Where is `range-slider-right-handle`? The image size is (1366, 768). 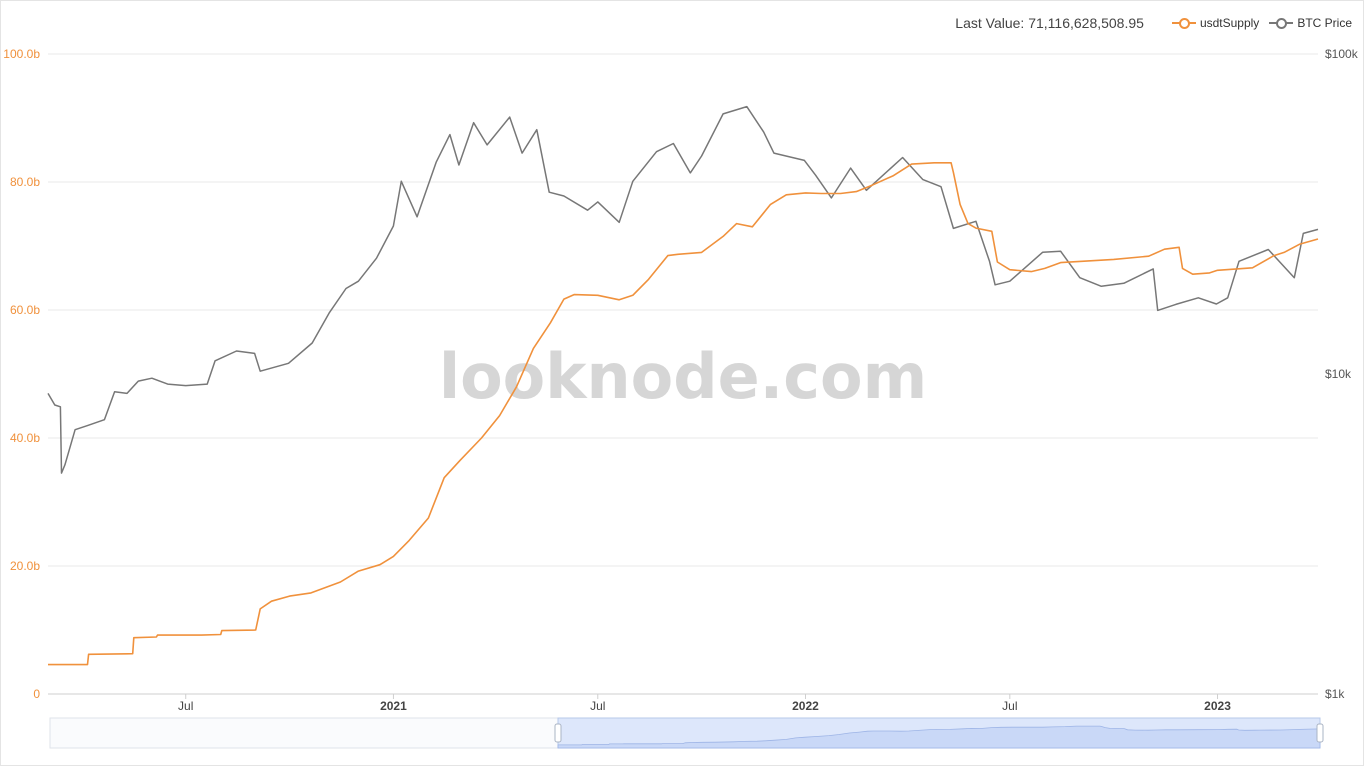
range-slider-right-handle is located at coordinates (1320, 733).